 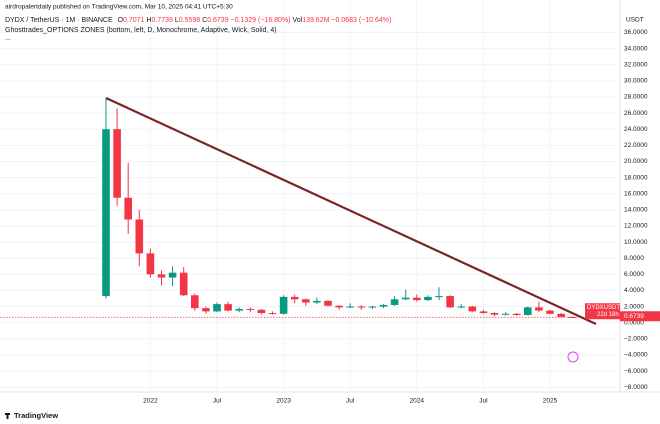 I want to click on y-tick-label: 6.0000, so click(x=634, y=274).